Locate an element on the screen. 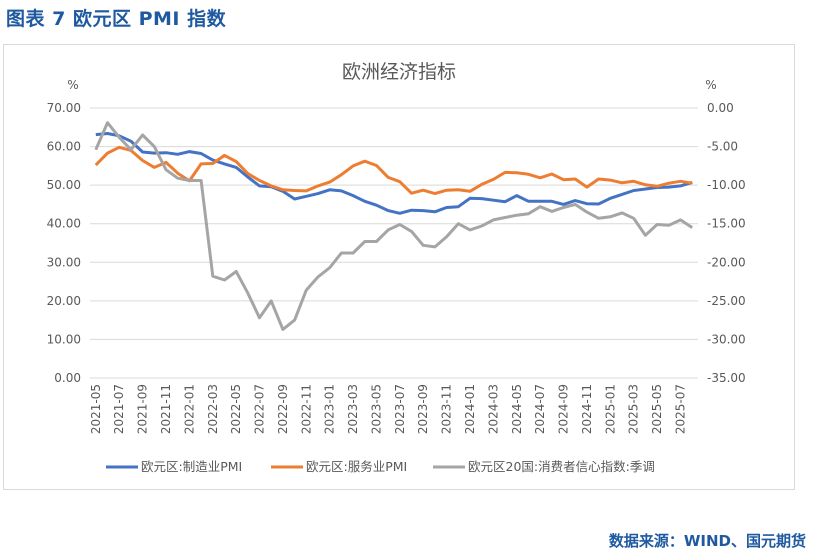 Image resolution: width=816 pixels, height=559 pixels. right-tick-label: -5.00 is located at coordinates (722, 147).